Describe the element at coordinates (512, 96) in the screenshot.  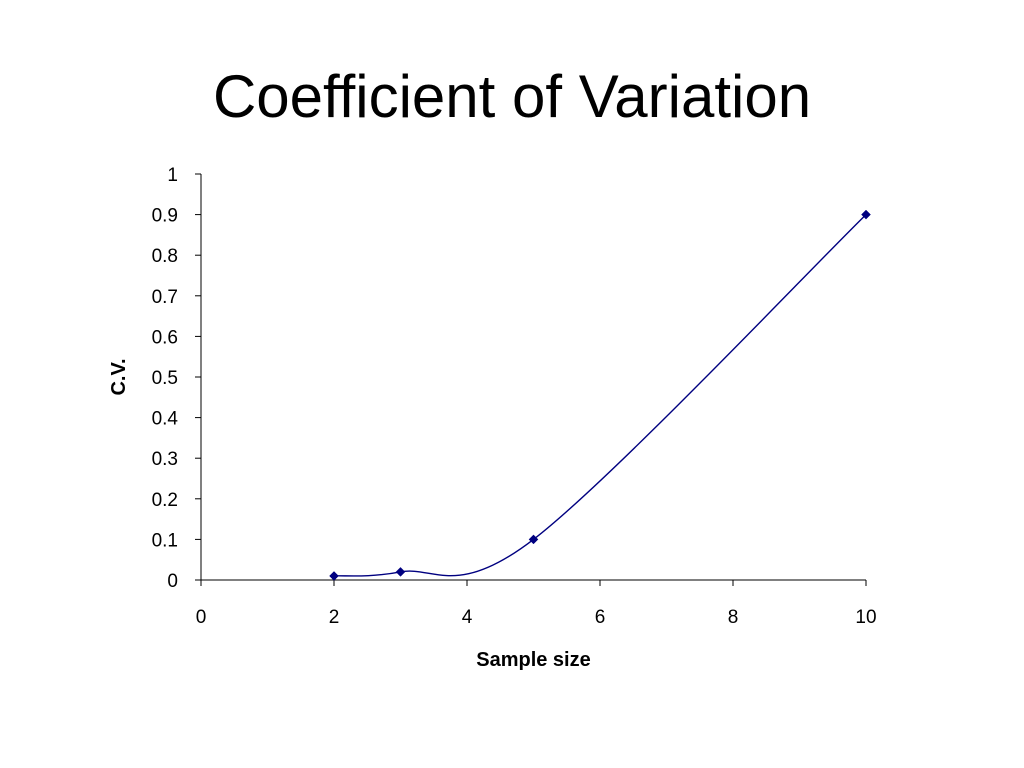
I see `page-title: Coefficient of Variation` at that location.